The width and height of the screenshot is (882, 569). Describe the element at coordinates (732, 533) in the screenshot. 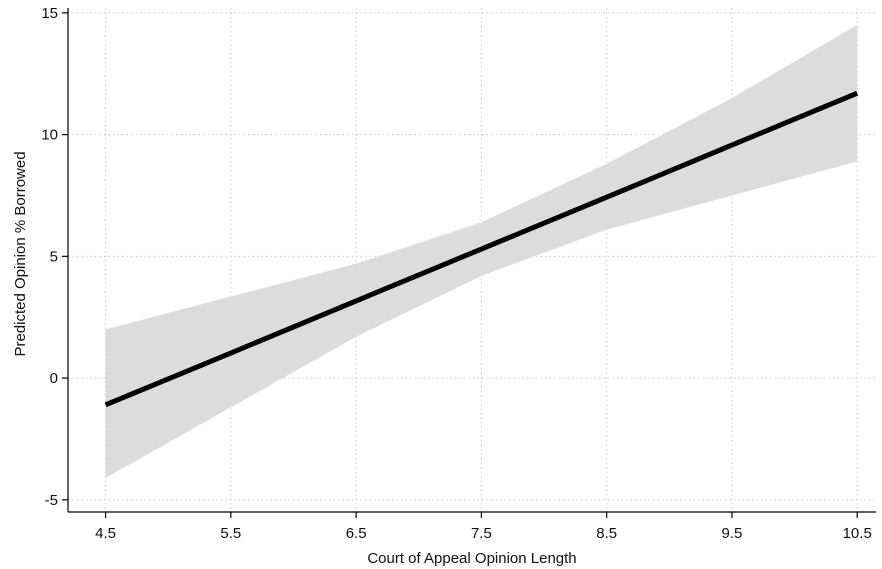

I see `x-tick-label: 9.5` at that location.